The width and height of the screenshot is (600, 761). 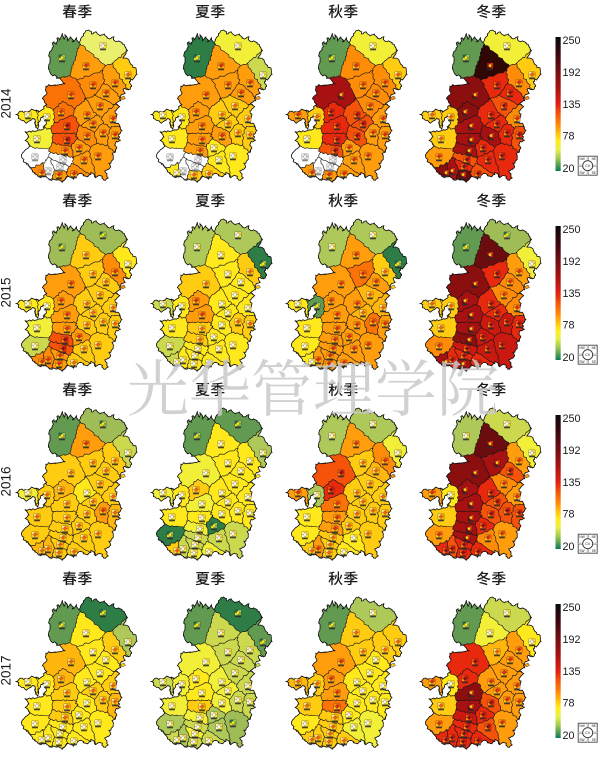 What do you see at coordinates (7, 670) in the screenshot?
I see `svg-text: 2017` at bounding box center [7, 670].